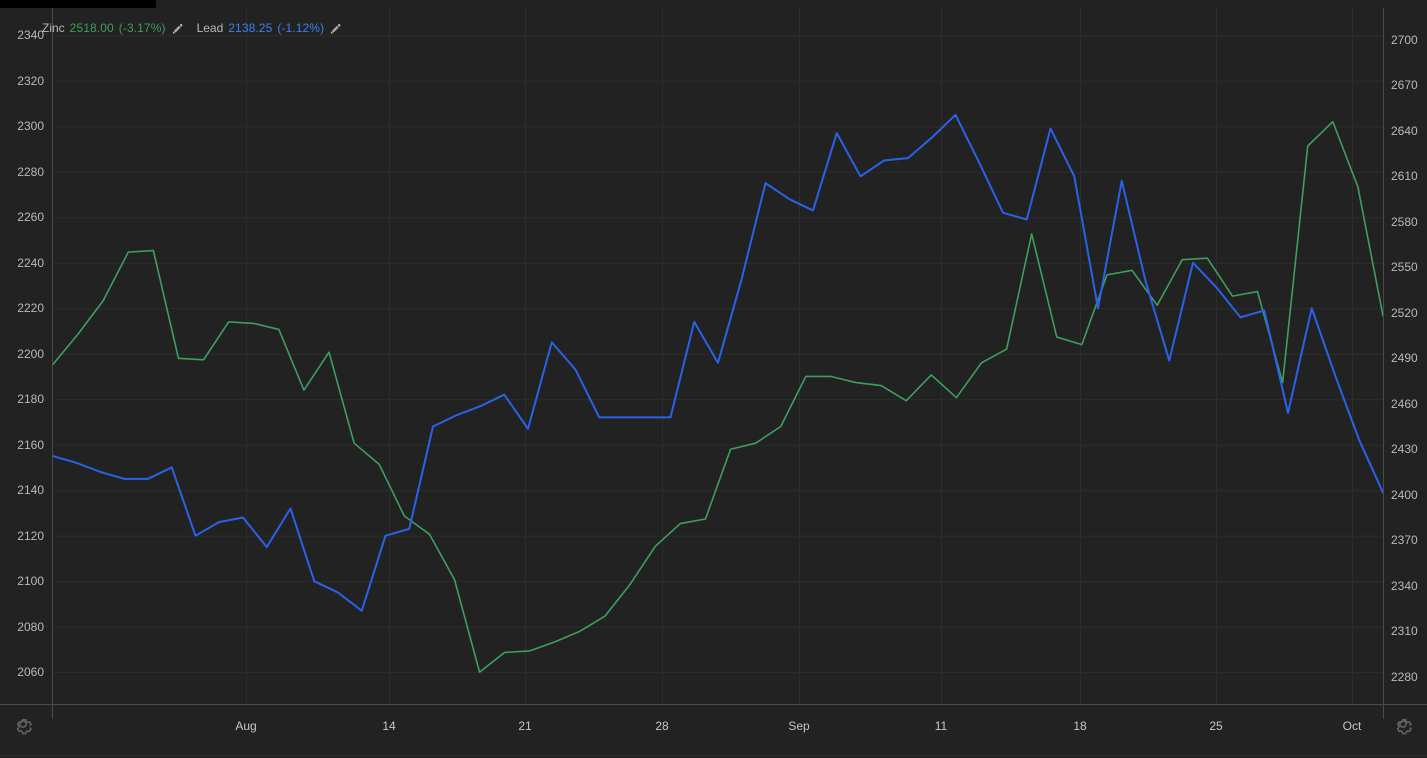 This screenshot has width=1427, height=758. Describe the element at coordinates (30, 262) in the screenshot. I see `y-axis-left-tick: 2240` at that location.